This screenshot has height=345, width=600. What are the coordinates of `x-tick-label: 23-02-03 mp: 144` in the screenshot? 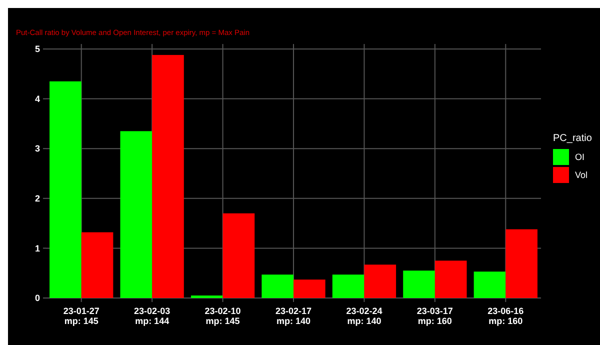 It's located at (152, 316).